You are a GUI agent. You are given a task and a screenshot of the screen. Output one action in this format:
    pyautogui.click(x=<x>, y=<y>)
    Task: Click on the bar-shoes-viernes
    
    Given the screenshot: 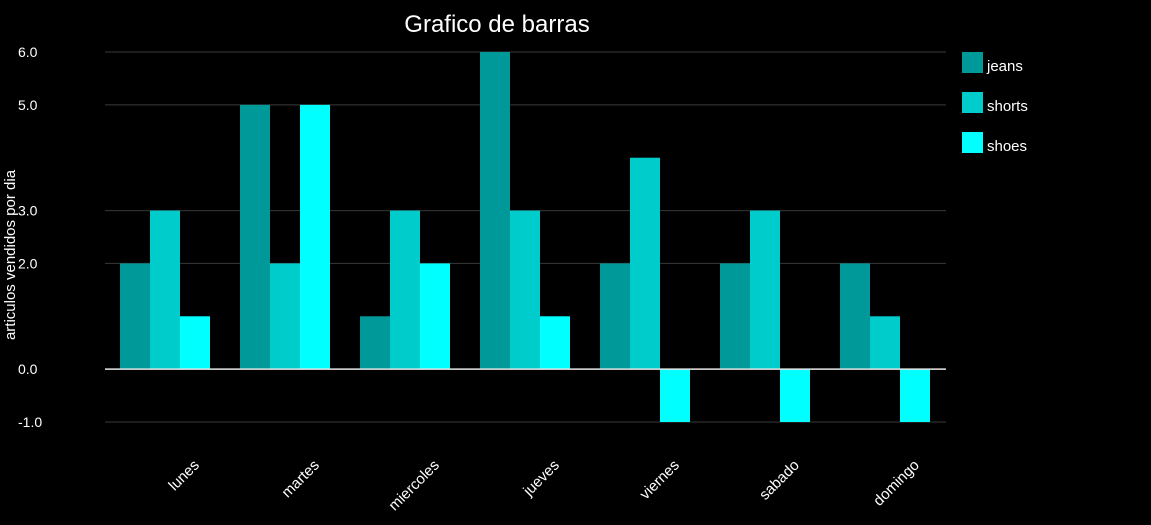 What is the action you would take?
    pyautogui.click(x=675, y=395)
    